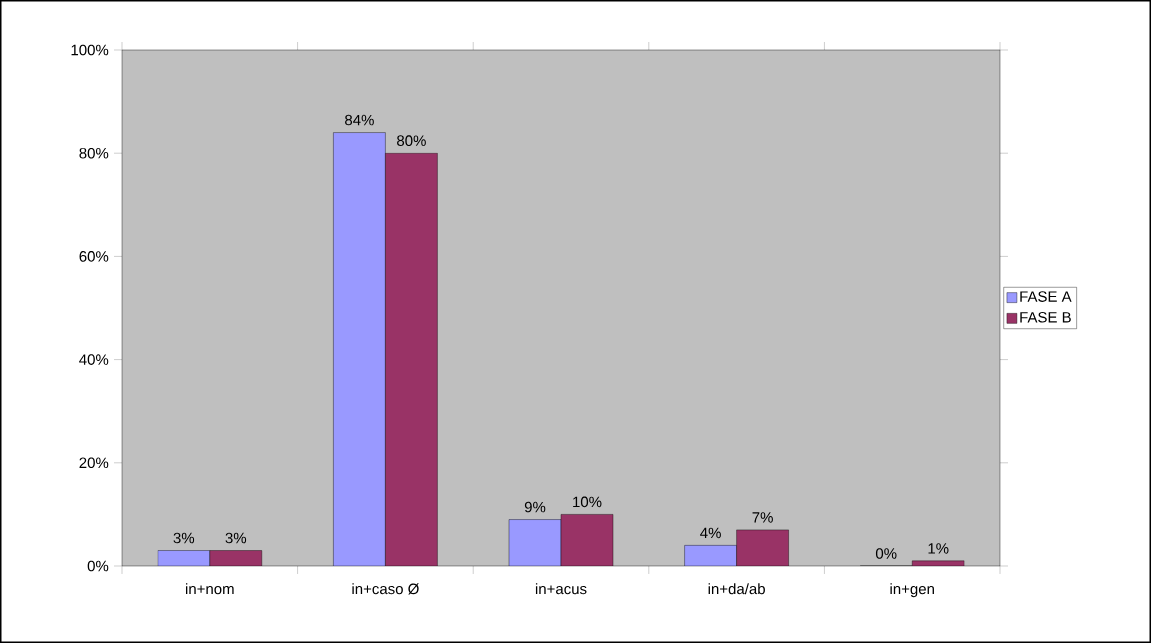 The width and height of the screenshot is (1151, 643). I want to click on y-tick-label: 80%, so click(94, 153).